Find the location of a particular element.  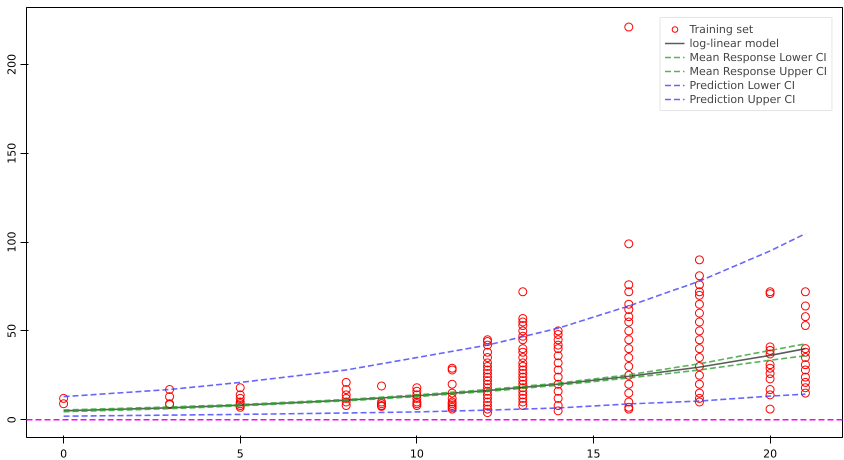

x-tick-label: 15 is located at coordinates (593, 454).